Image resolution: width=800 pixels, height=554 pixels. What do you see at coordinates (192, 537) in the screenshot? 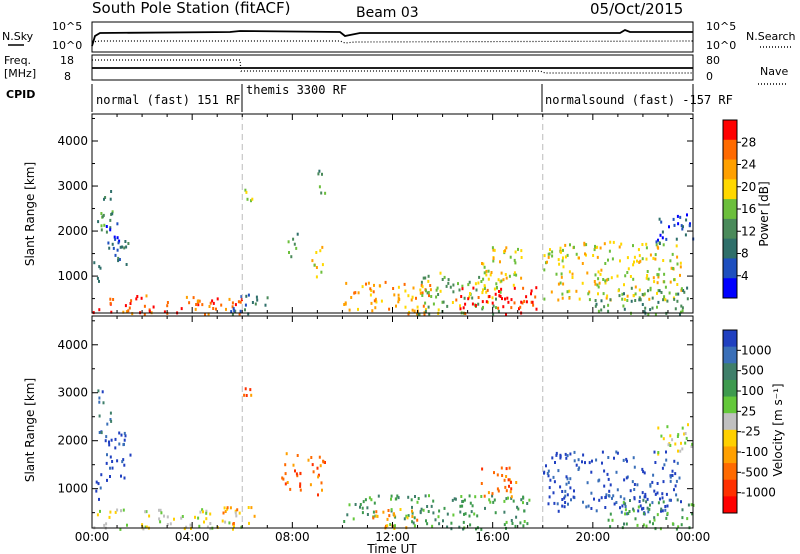
I see `x-tick-label: 04:00` at bounding box center [192, 537].